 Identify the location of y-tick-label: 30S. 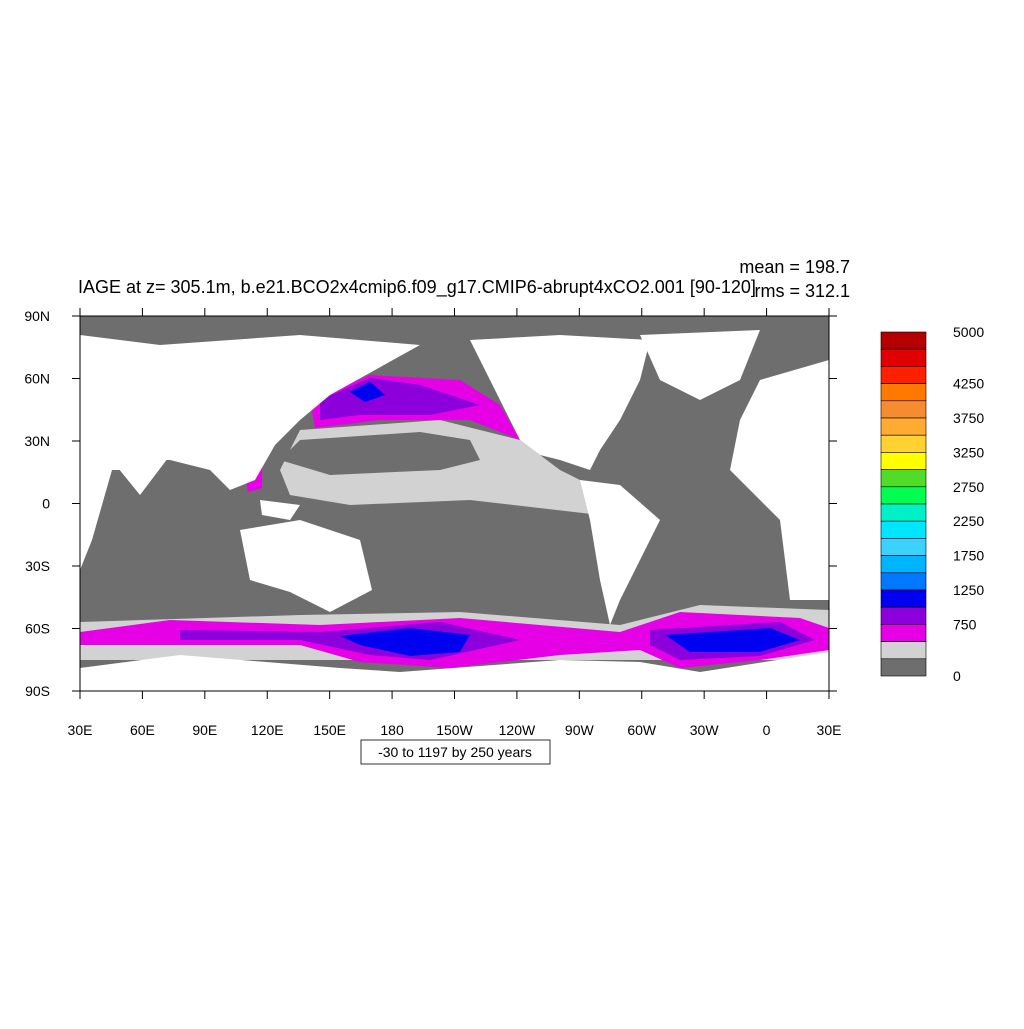
(37, 566).